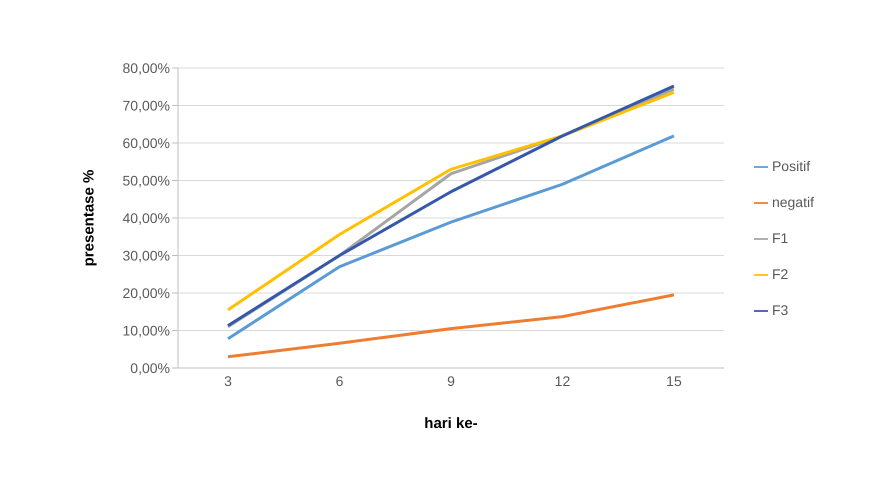  What do you see at coordinates (146, 180) in the screenshot?
I see `y-tick-label: 50,00%` at bounding box center [146, 180].